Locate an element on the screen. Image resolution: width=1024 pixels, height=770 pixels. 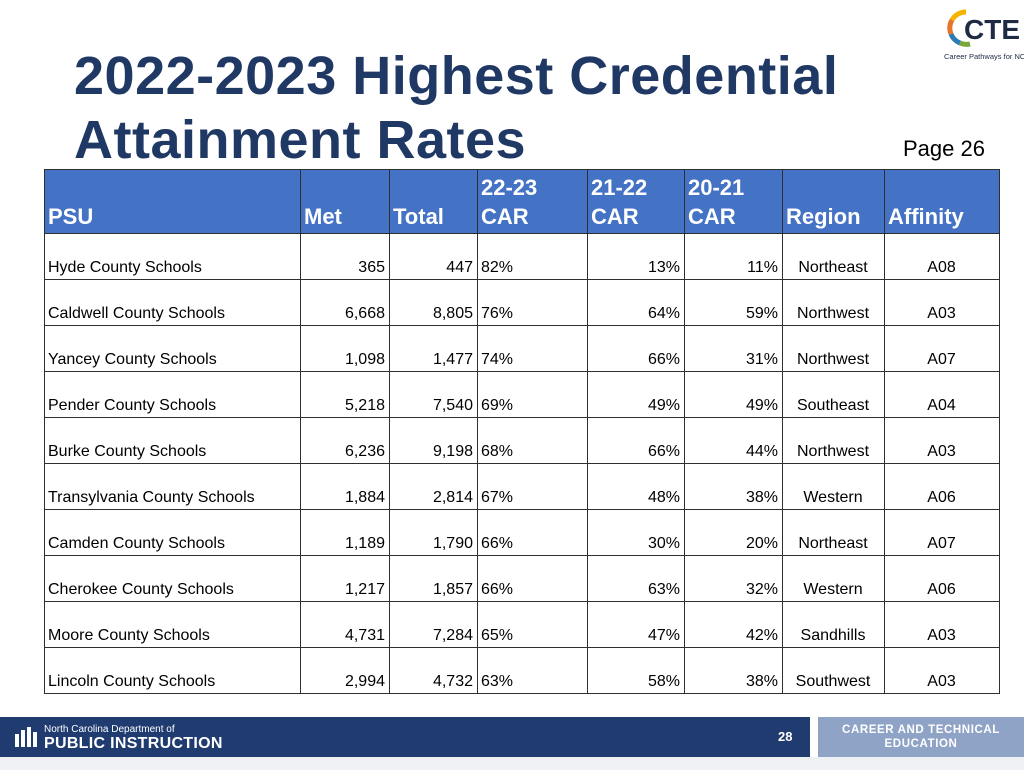
cell-met: 1,189 is located at coordinates (345, 532).